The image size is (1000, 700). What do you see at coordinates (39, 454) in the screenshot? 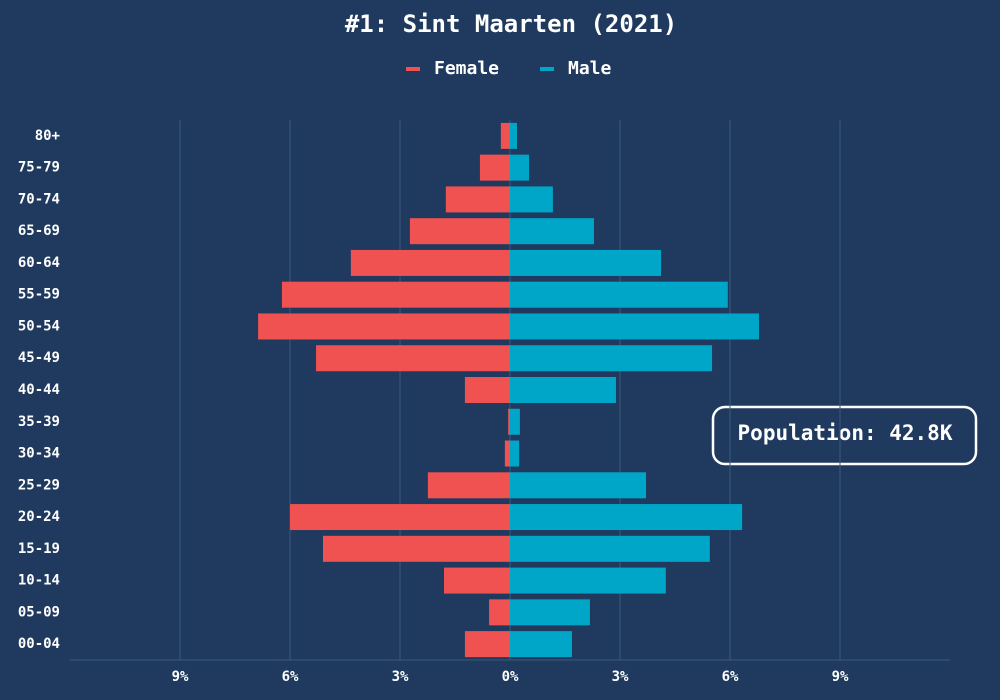
I see `y-tick-label: 30-34` at bounding box center [39, 454].